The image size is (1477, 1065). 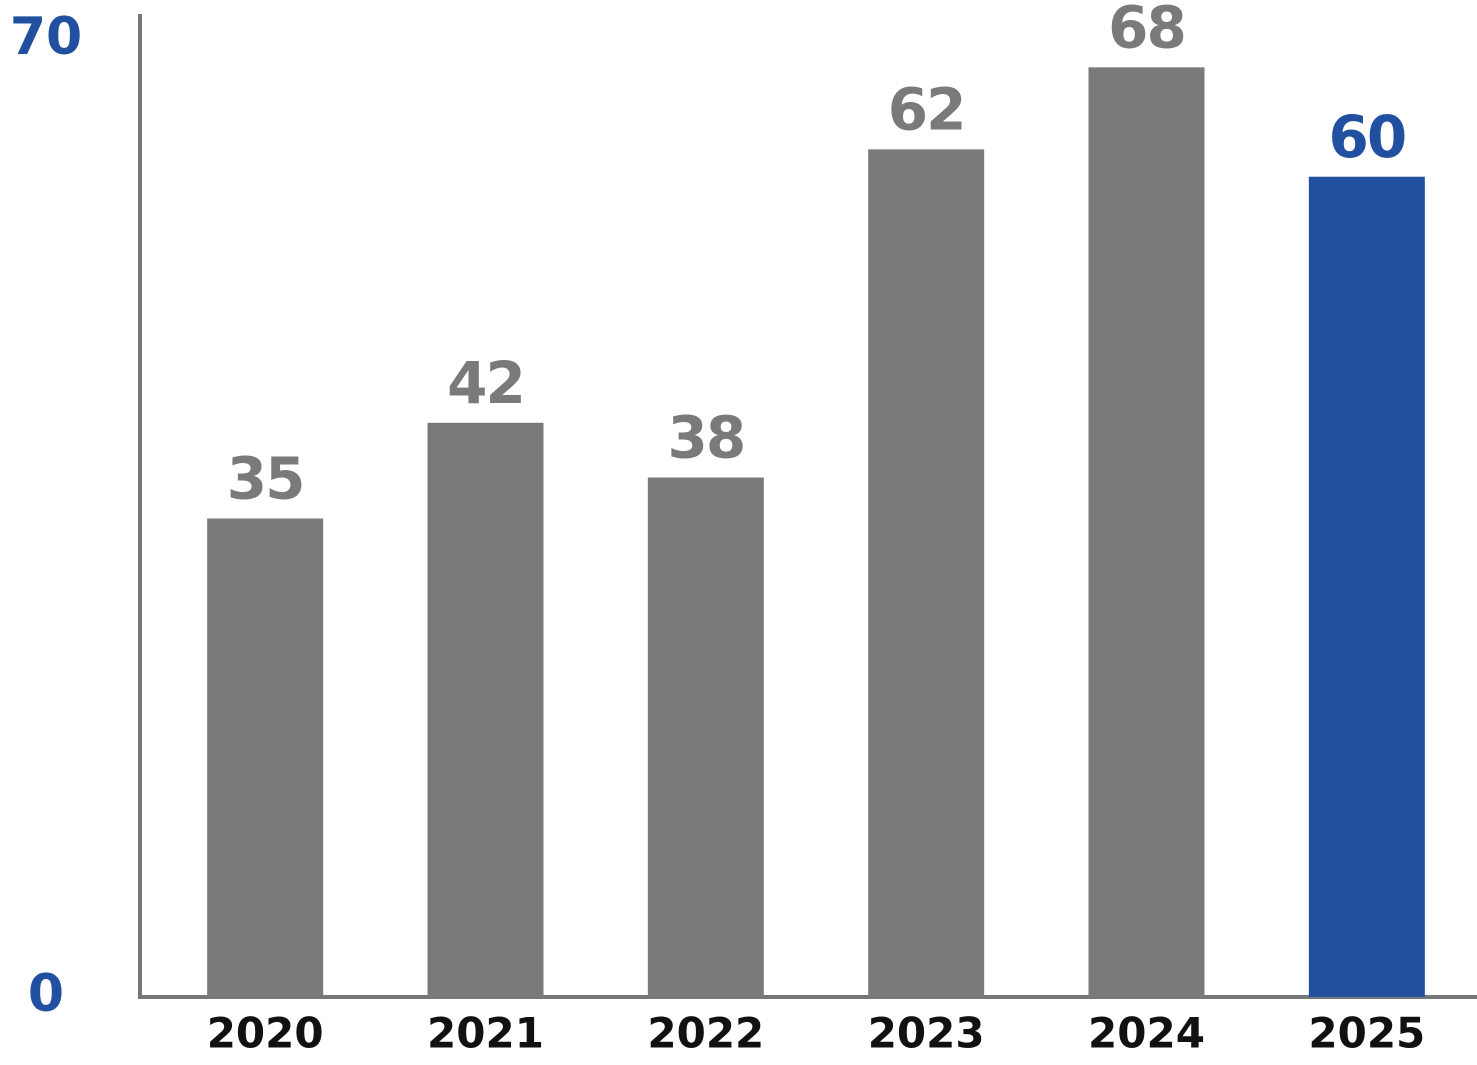 I want to click on x-tick-label: 2025, so click(x=1366, y=1033).